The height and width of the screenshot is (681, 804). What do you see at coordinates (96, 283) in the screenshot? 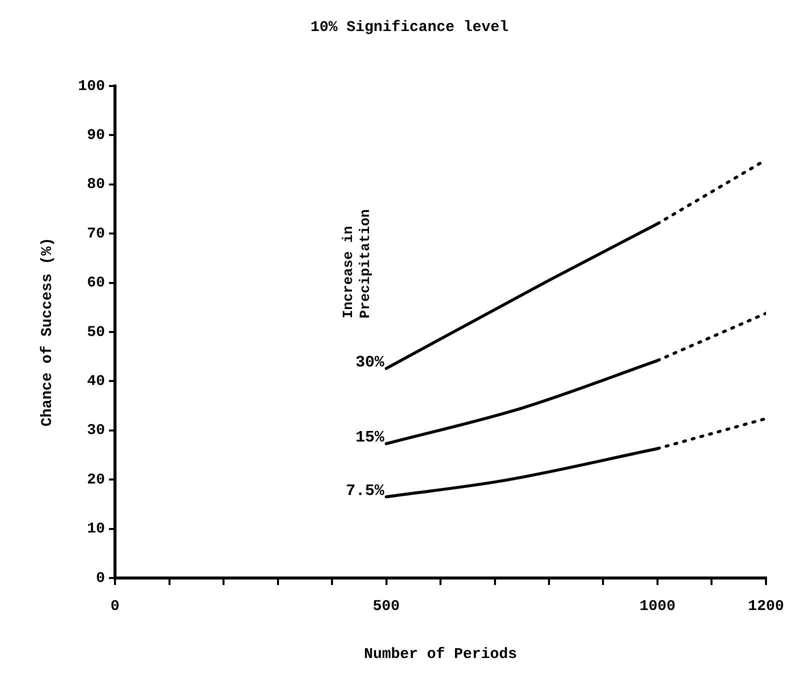
I see `y-tick-label: 60` at bounding box center [96, 283].